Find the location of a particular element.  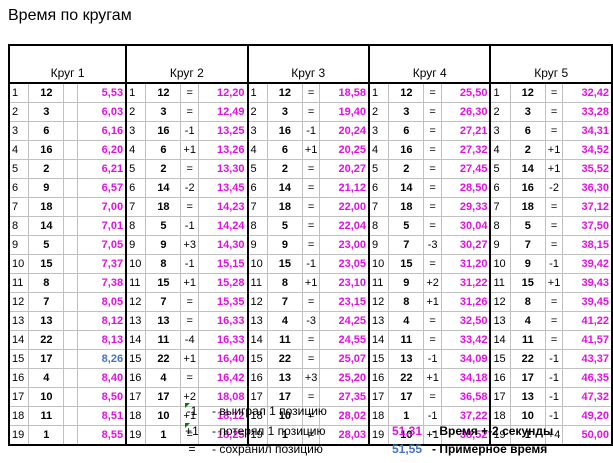

time-cell: 28,50 is located at coordinates (465, 188).